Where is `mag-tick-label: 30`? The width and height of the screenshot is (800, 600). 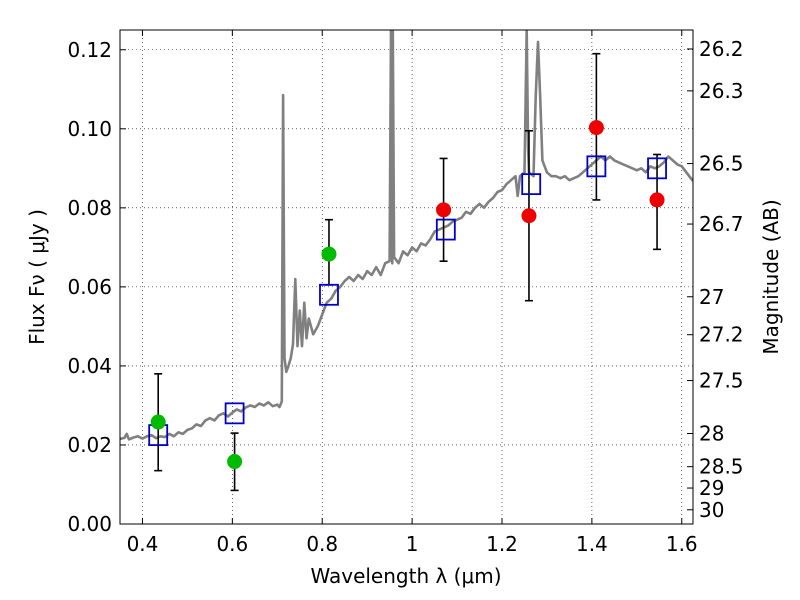 mag-tick-label: 30 is located at coordinates (711, 510).